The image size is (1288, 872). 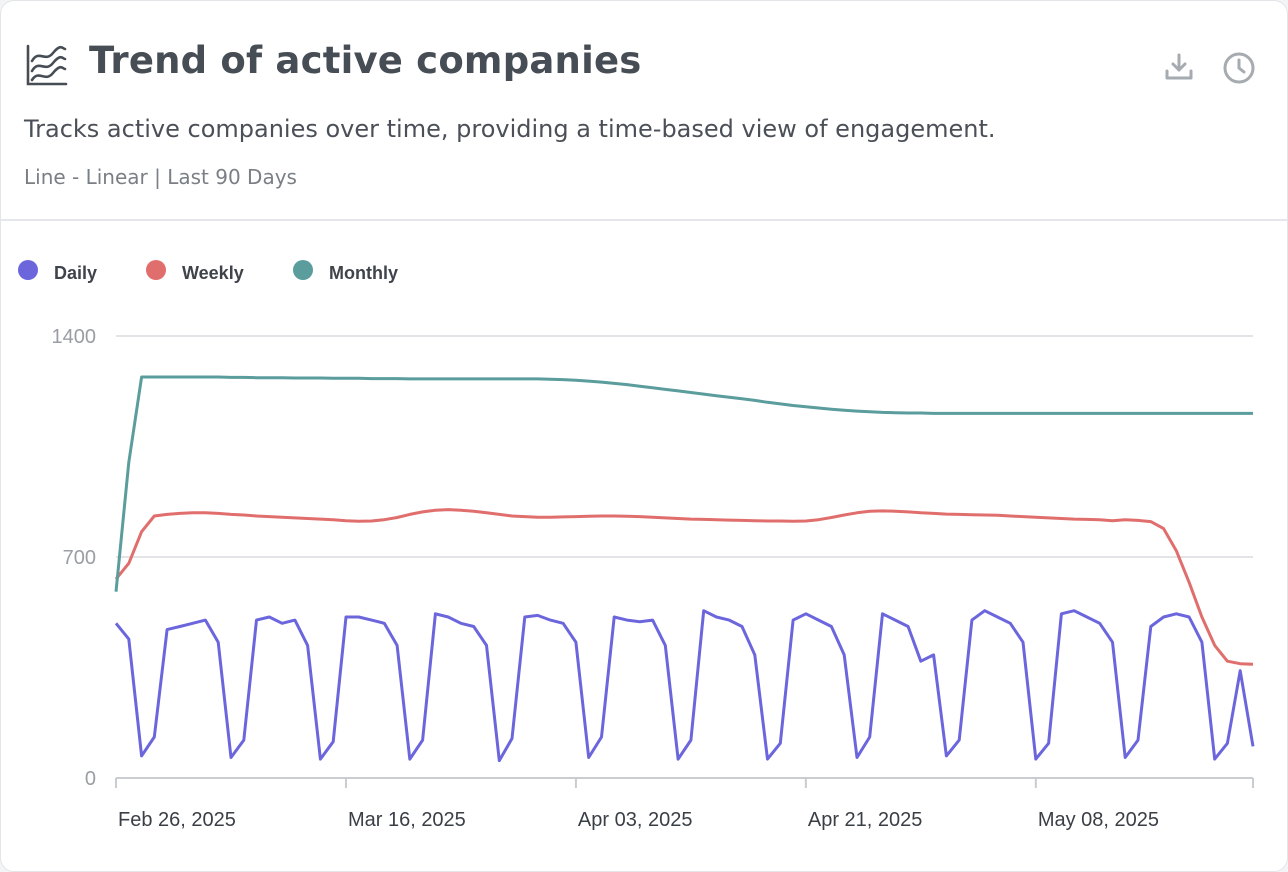 What do you see at coordinates (644, 220) in the screenshot?
I see `divider` at bounding box center [644, 220].